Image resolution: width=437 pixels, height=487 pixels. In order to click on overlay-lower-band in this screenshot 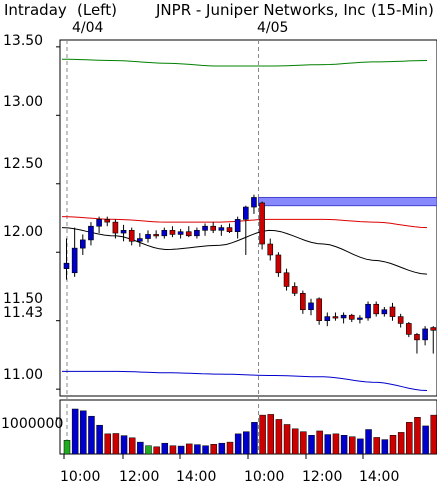, I will do `click(245, 380)`.